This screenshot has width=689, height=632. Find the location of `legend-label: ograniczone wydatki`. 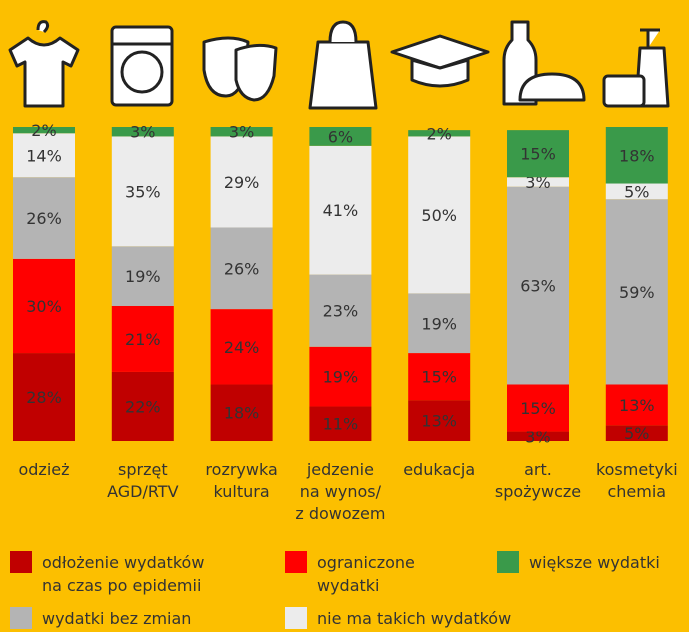

legend-label: ograniczone wydatki is located at coordinates (366, 574).